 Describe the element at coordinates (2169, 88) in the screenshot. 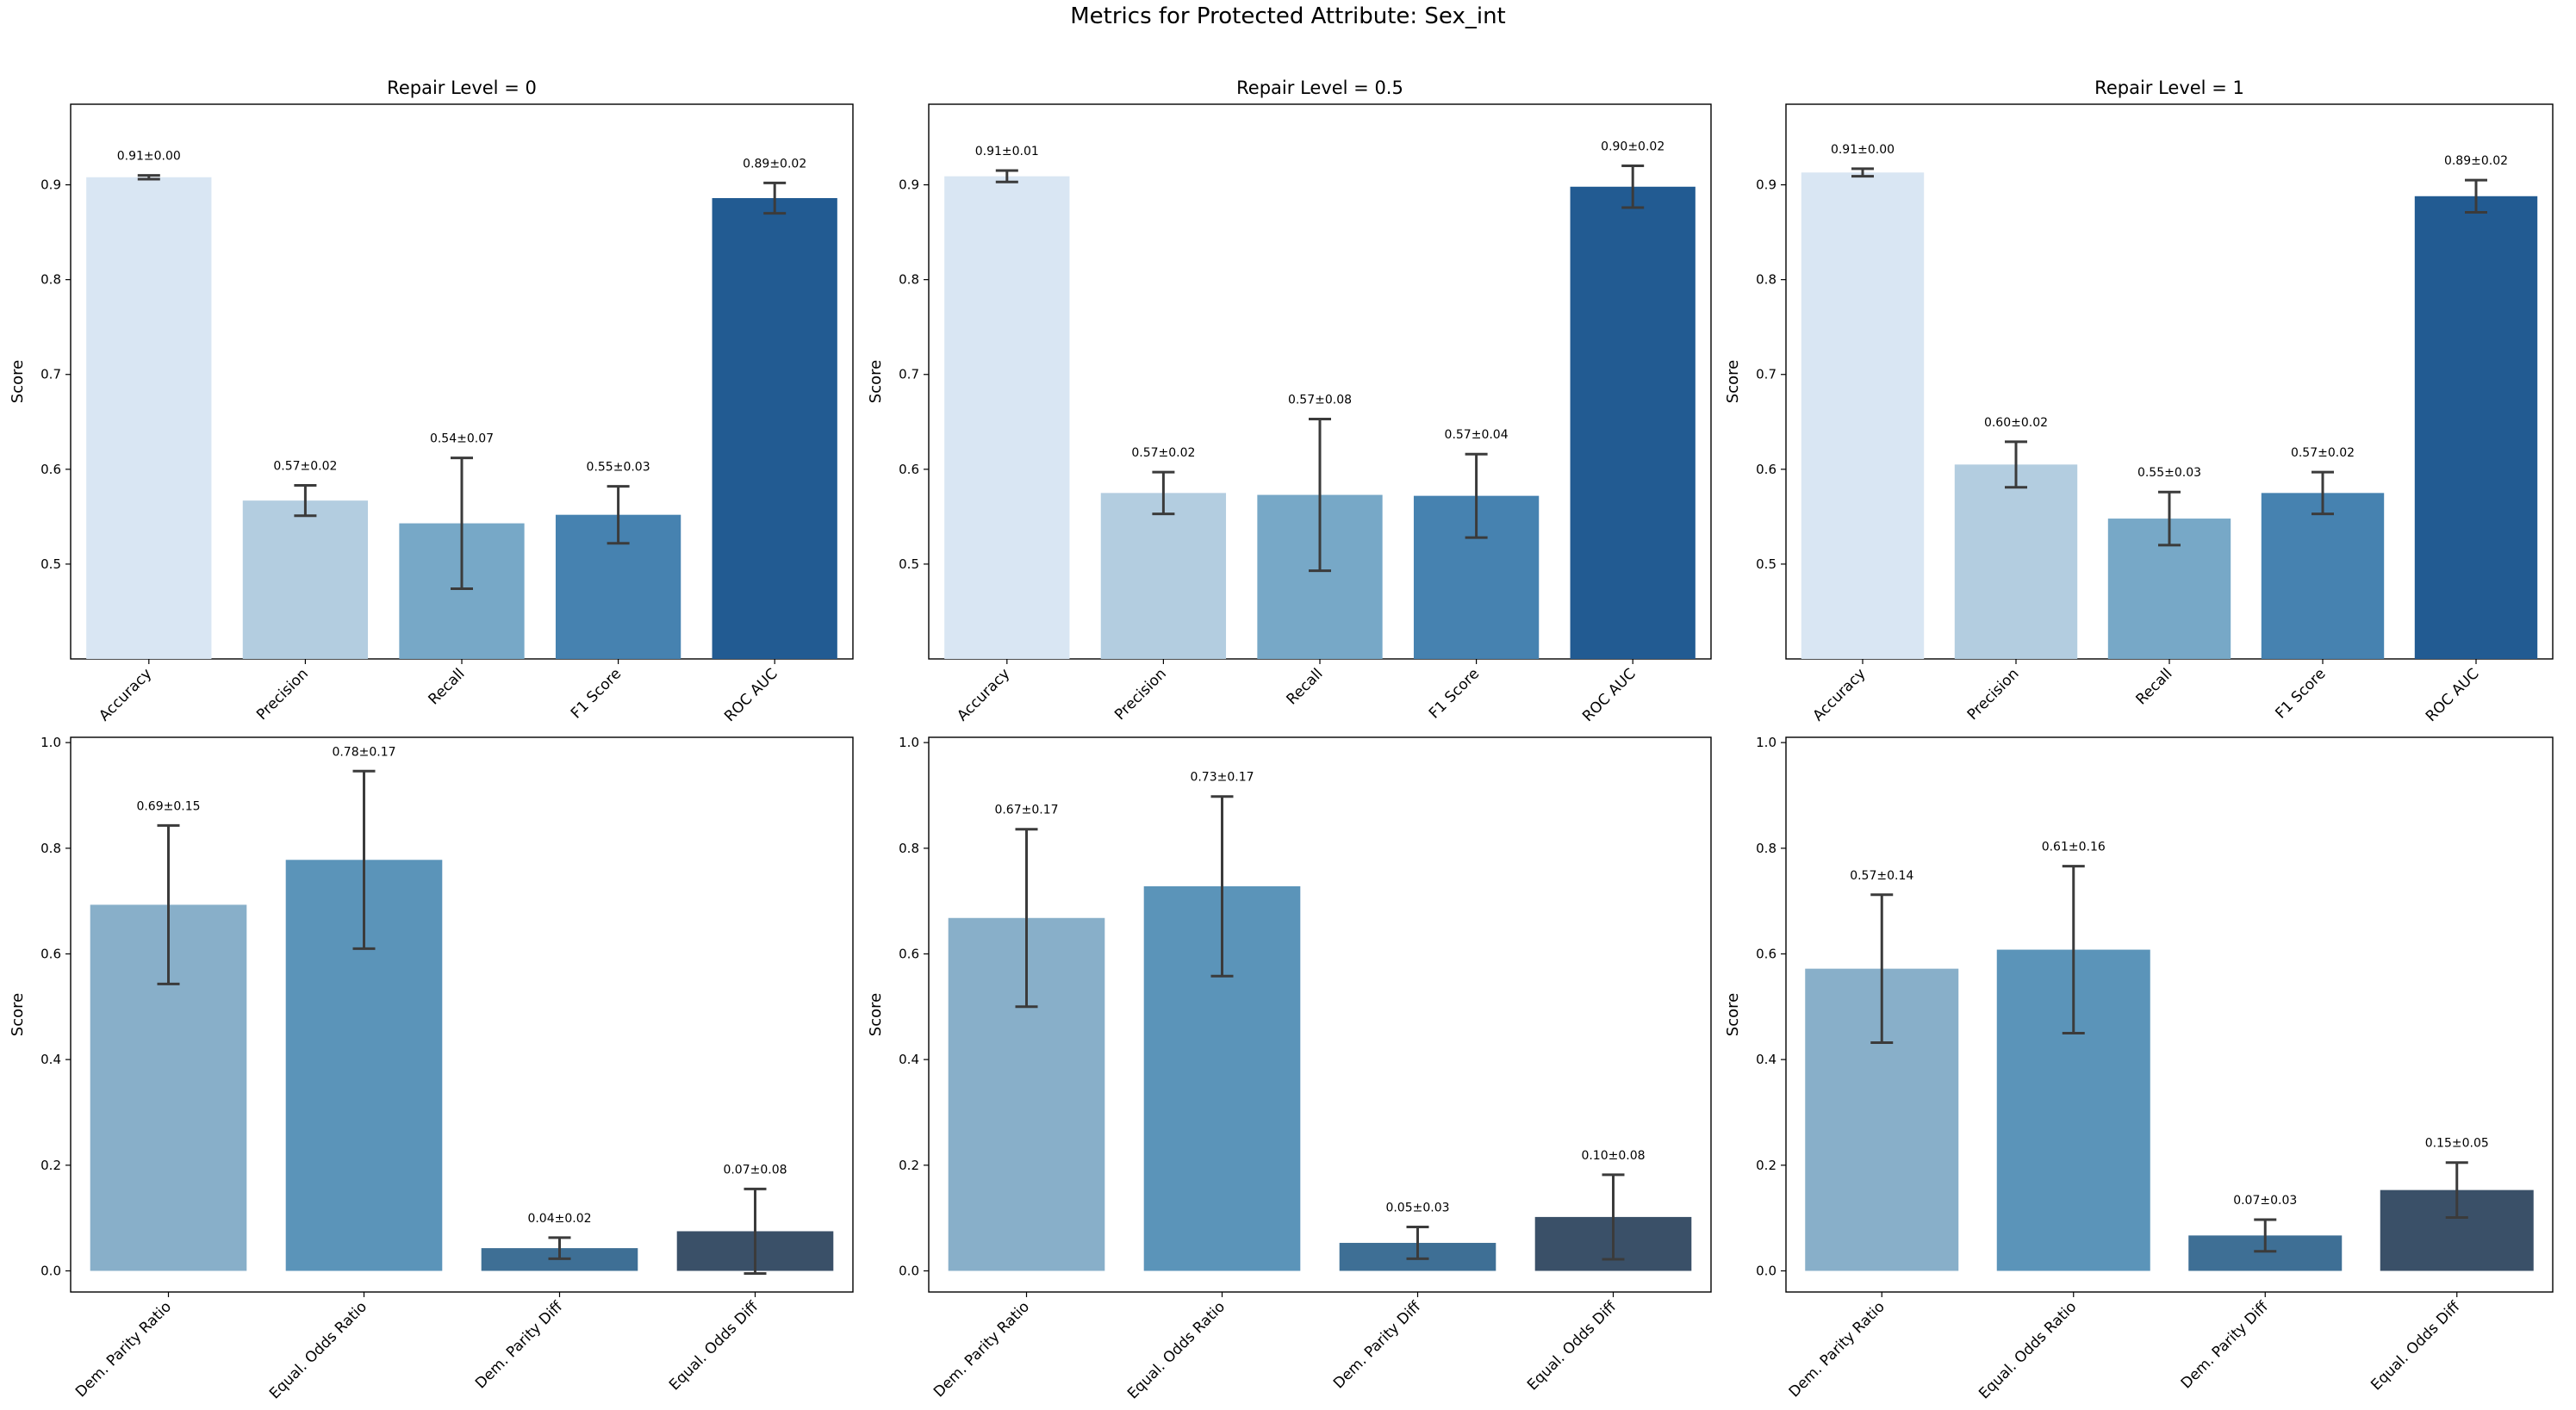

I see `subplot-title: Repair Level = 1` at that location.